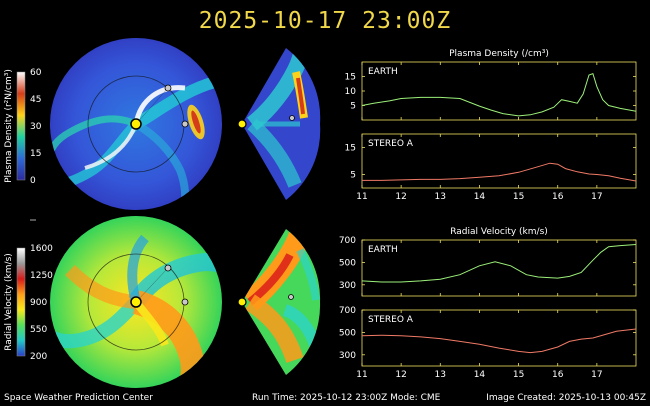 Image resolution: width=650 pixels, height=406 pixels. Describe the element at coordinates (35, 100) in the screenshot. I see `colorbar-tick-label: 45` at that location.